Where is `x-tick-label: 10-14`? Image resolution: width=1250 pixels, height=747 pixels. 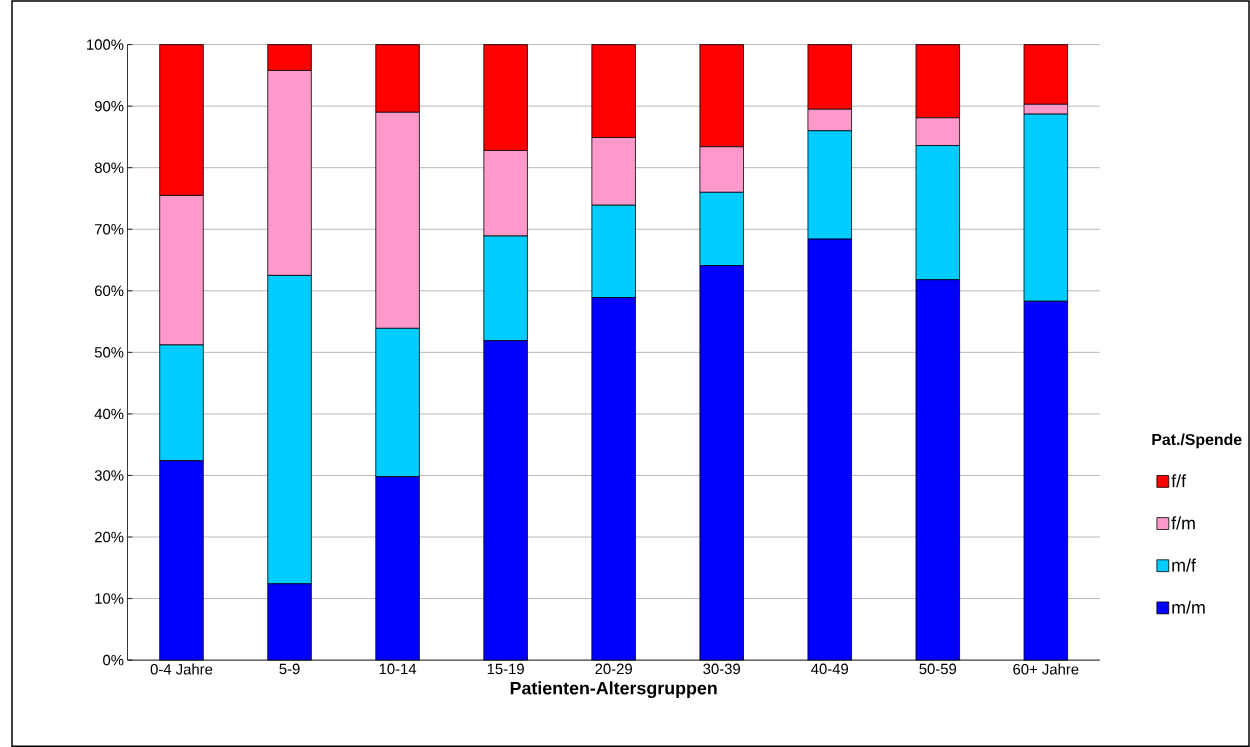 x-tick-label: 10-14 is located at coordinates (398, 668).